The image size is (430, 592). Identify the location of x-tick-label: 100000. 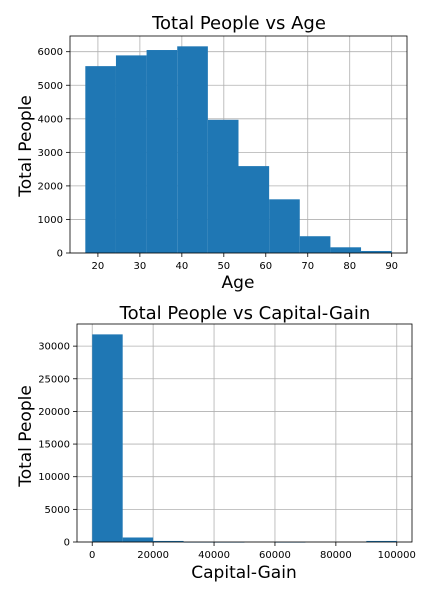
(397, 555).